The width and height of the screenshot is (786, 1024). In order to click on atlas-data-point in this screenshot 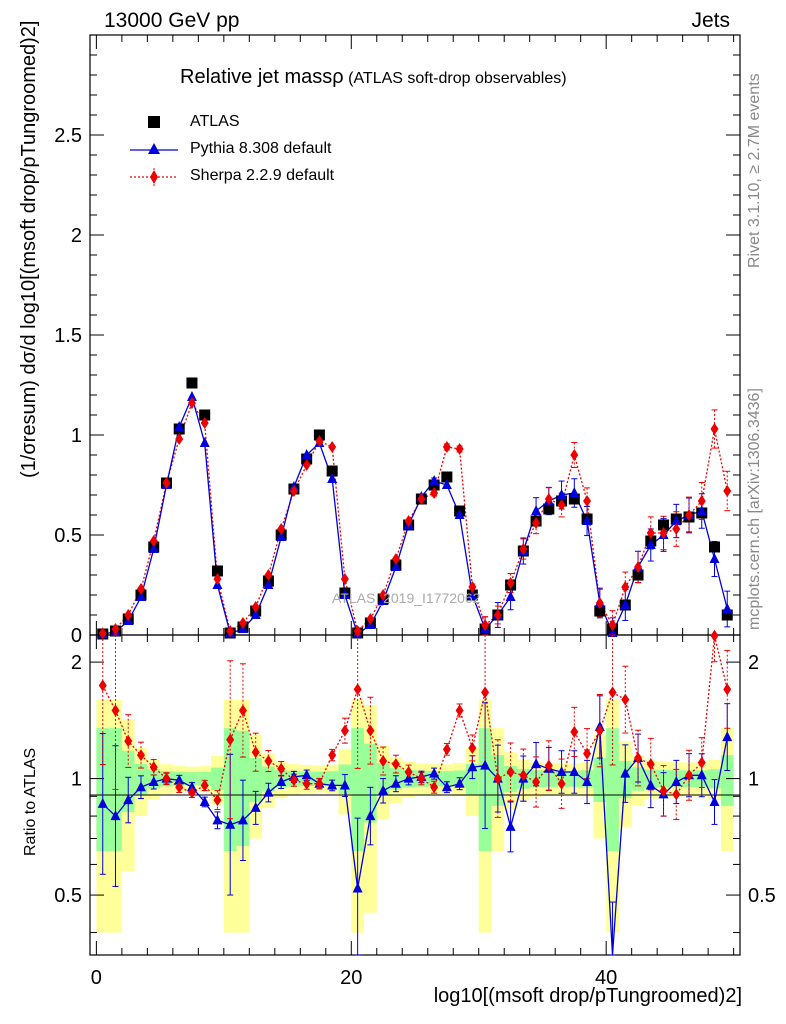, I will do `click(205, 415)`.